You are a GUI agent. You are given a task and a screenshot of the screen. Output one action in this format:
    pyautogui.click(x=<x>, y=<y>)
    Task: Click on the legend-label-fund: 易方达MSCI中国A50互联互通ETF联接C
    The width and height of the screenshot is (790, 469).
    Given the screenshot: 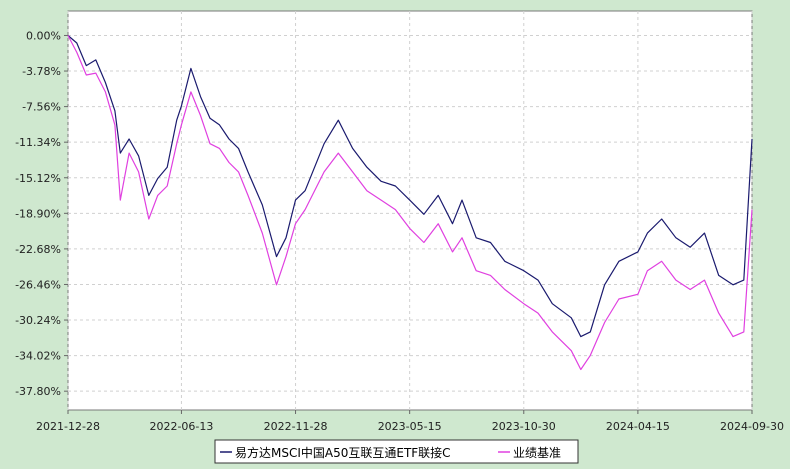 What is the action you would take?
    pyautogui.click(x=343, y=452)
    